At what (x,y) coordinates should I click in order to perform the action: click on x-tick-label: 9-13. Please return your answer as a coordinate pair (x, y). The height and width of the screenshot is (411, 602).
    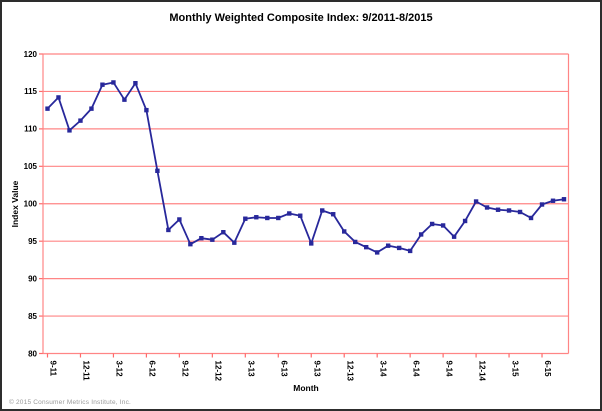
    Looking at the image, I should click on (316, 369).